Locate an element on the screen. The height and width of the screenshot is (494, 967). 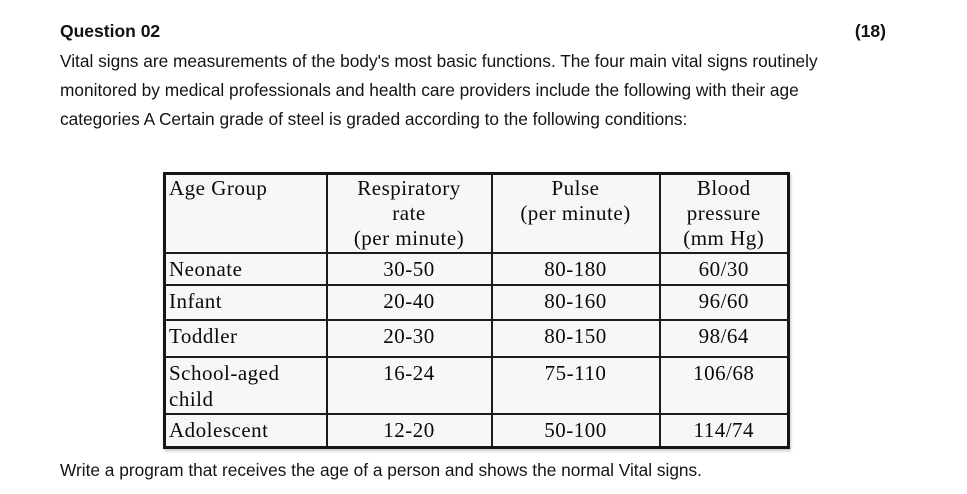
respiratory-rate-cell: 30-50 is located at coordinates (409, 269).